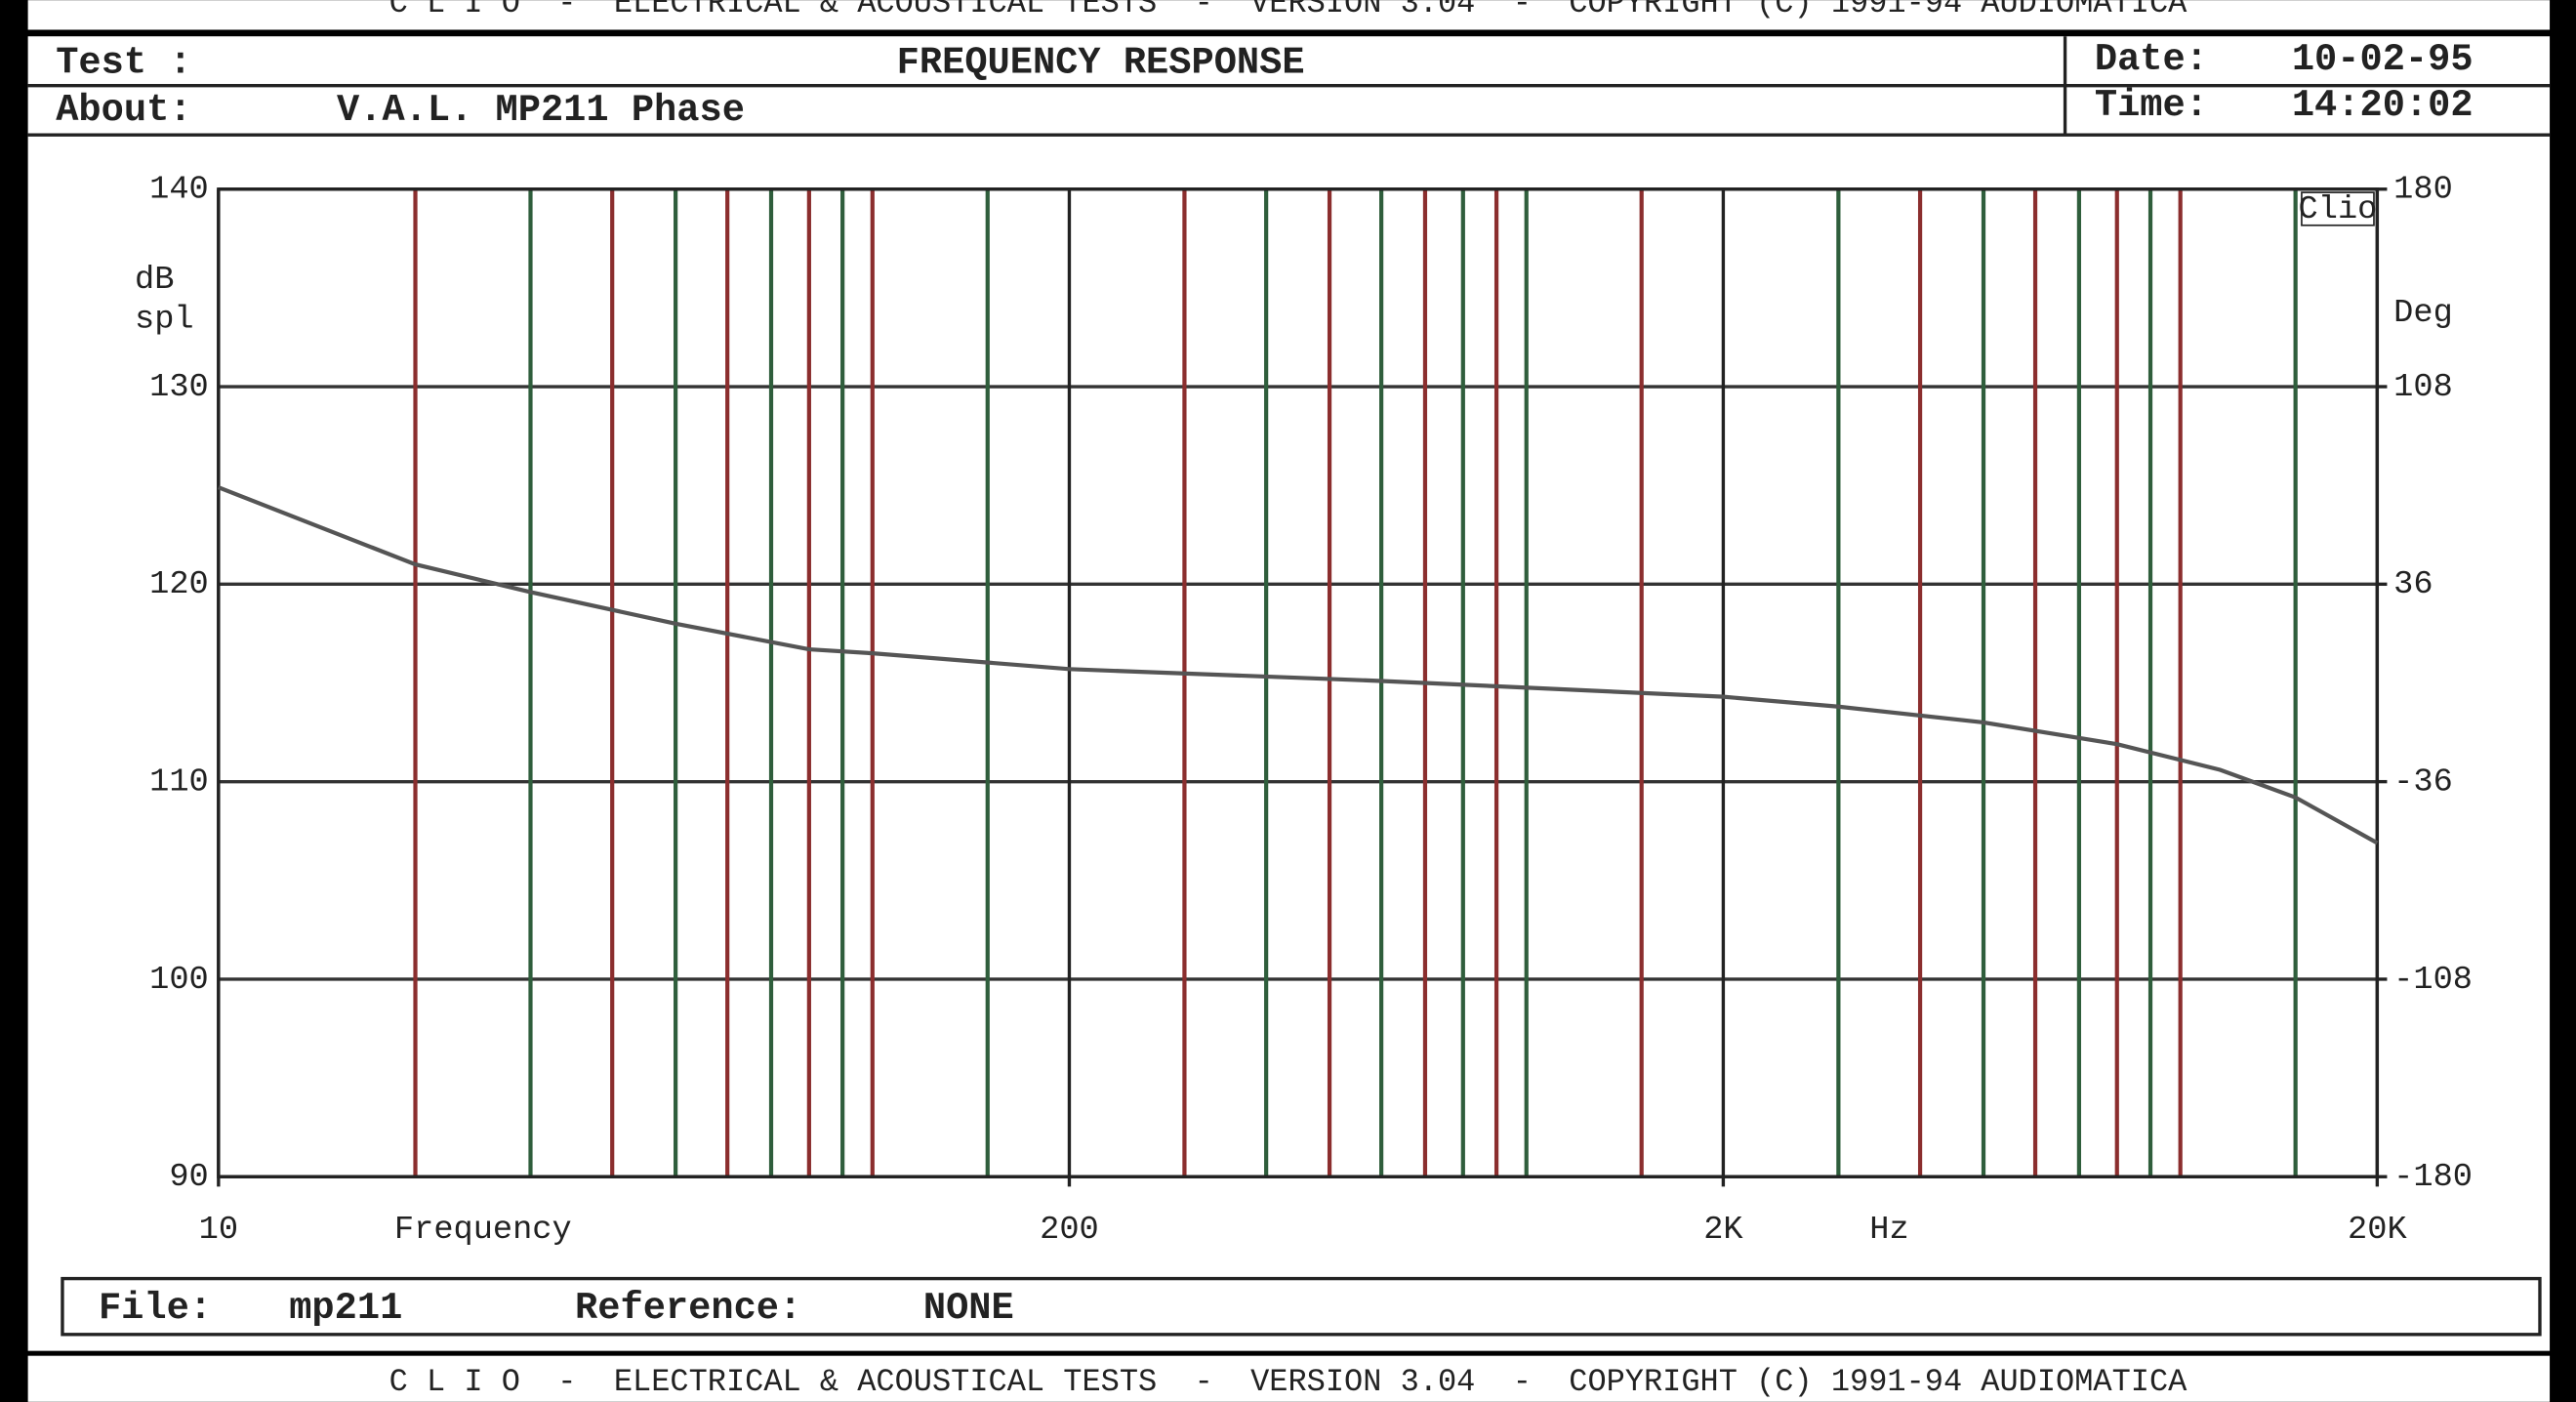 This screenshot has width=2576, height=1402. Describe the element at coordinates (179, 584) in the screenshot. I see `y-tick-label: 120` at that location.